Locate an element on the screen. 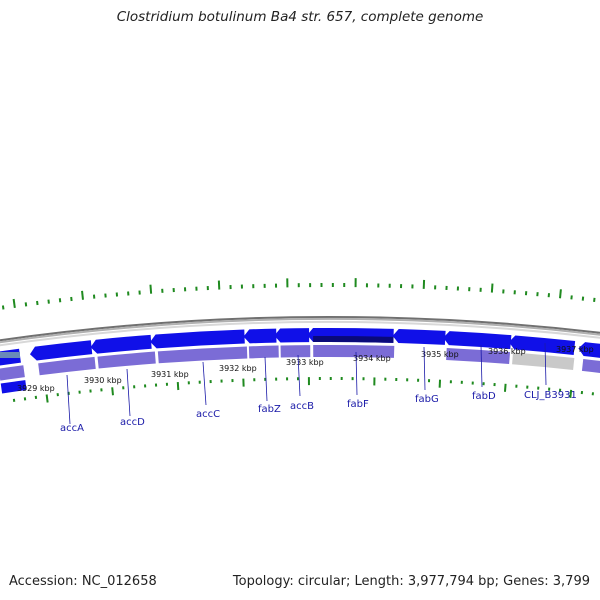 This screenshot has width=600, height=600. backbone-inner-line is located at coordinates (300, 331).